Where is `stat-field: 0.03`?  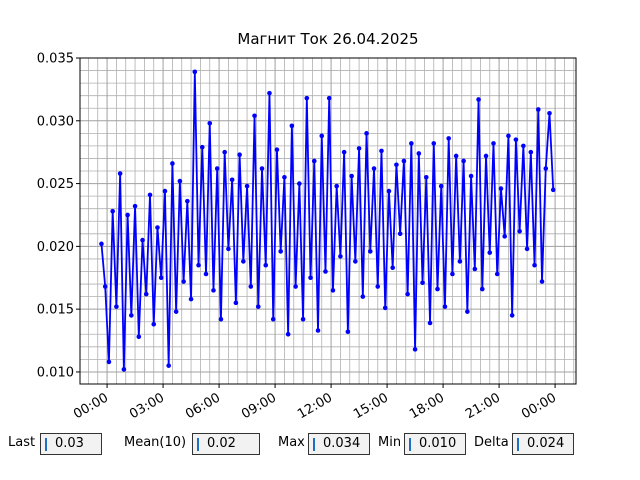
stat-field: 0.03 is located at coordinates (71, 444).